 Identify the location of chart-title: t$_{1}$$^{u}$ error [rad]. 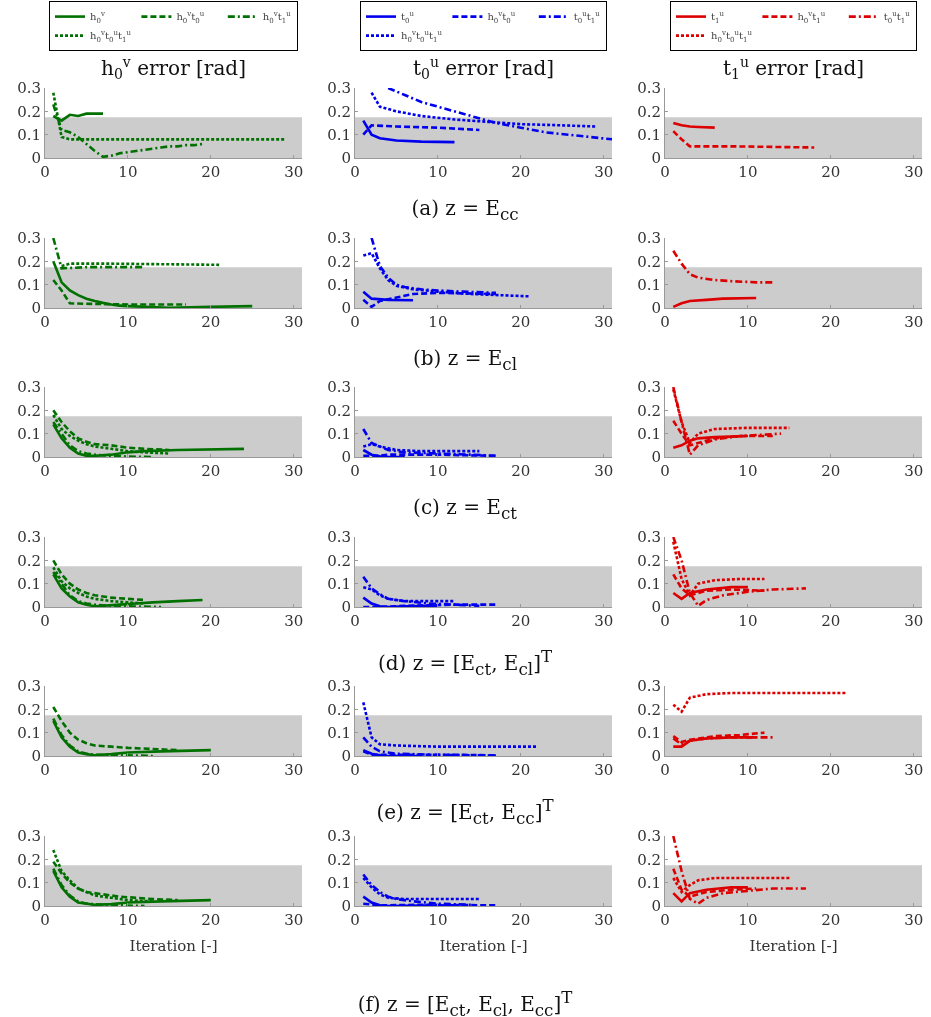
(793, 68).